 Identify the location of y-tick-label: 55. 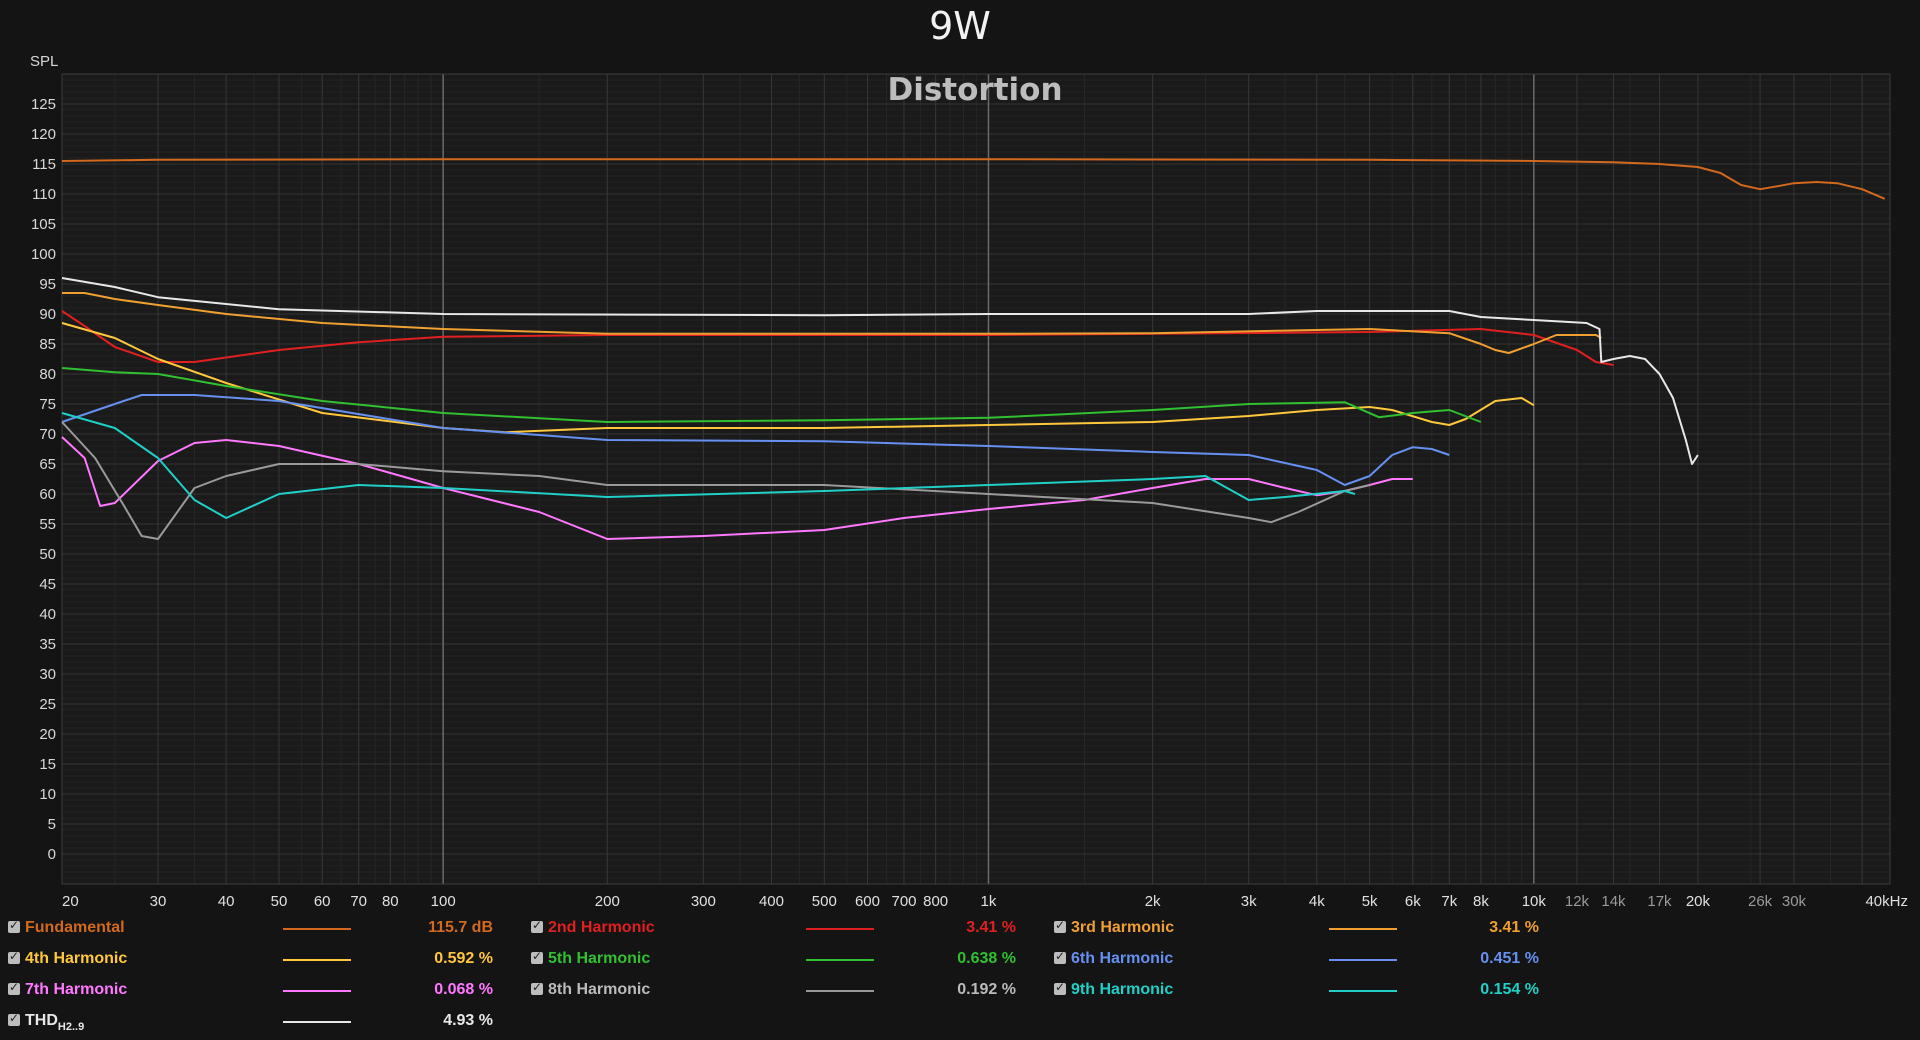
(47, 524).